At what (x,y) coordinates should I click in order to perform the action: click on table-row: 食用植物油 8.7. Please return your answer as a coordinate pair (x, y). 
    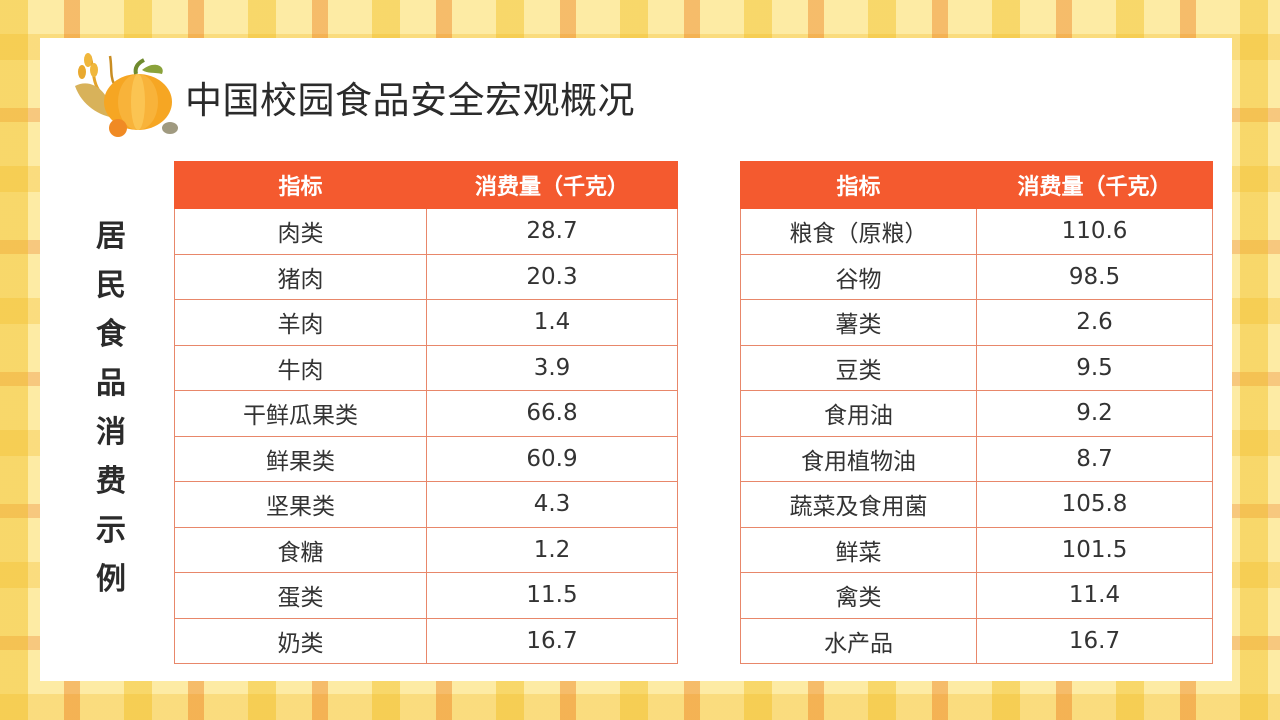
    Looking at the image, I should click on (976, 458).